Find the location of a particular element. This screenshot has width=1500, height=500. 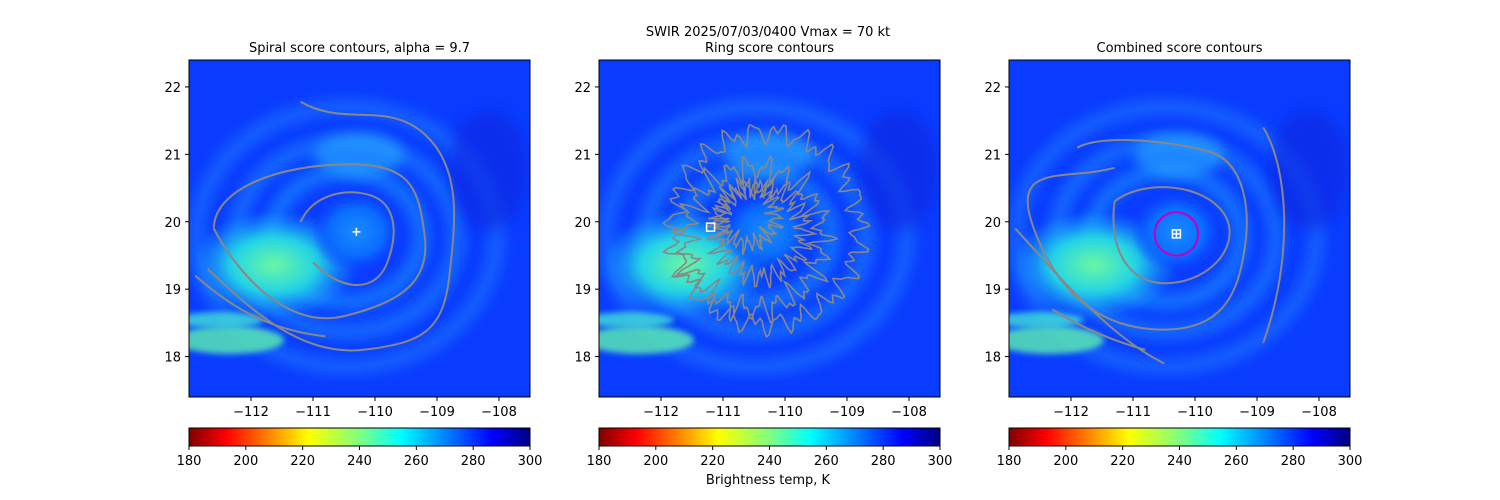

panel-title: Spiral score contours, alpha = 9.7 is located at coordinates (359, 48).